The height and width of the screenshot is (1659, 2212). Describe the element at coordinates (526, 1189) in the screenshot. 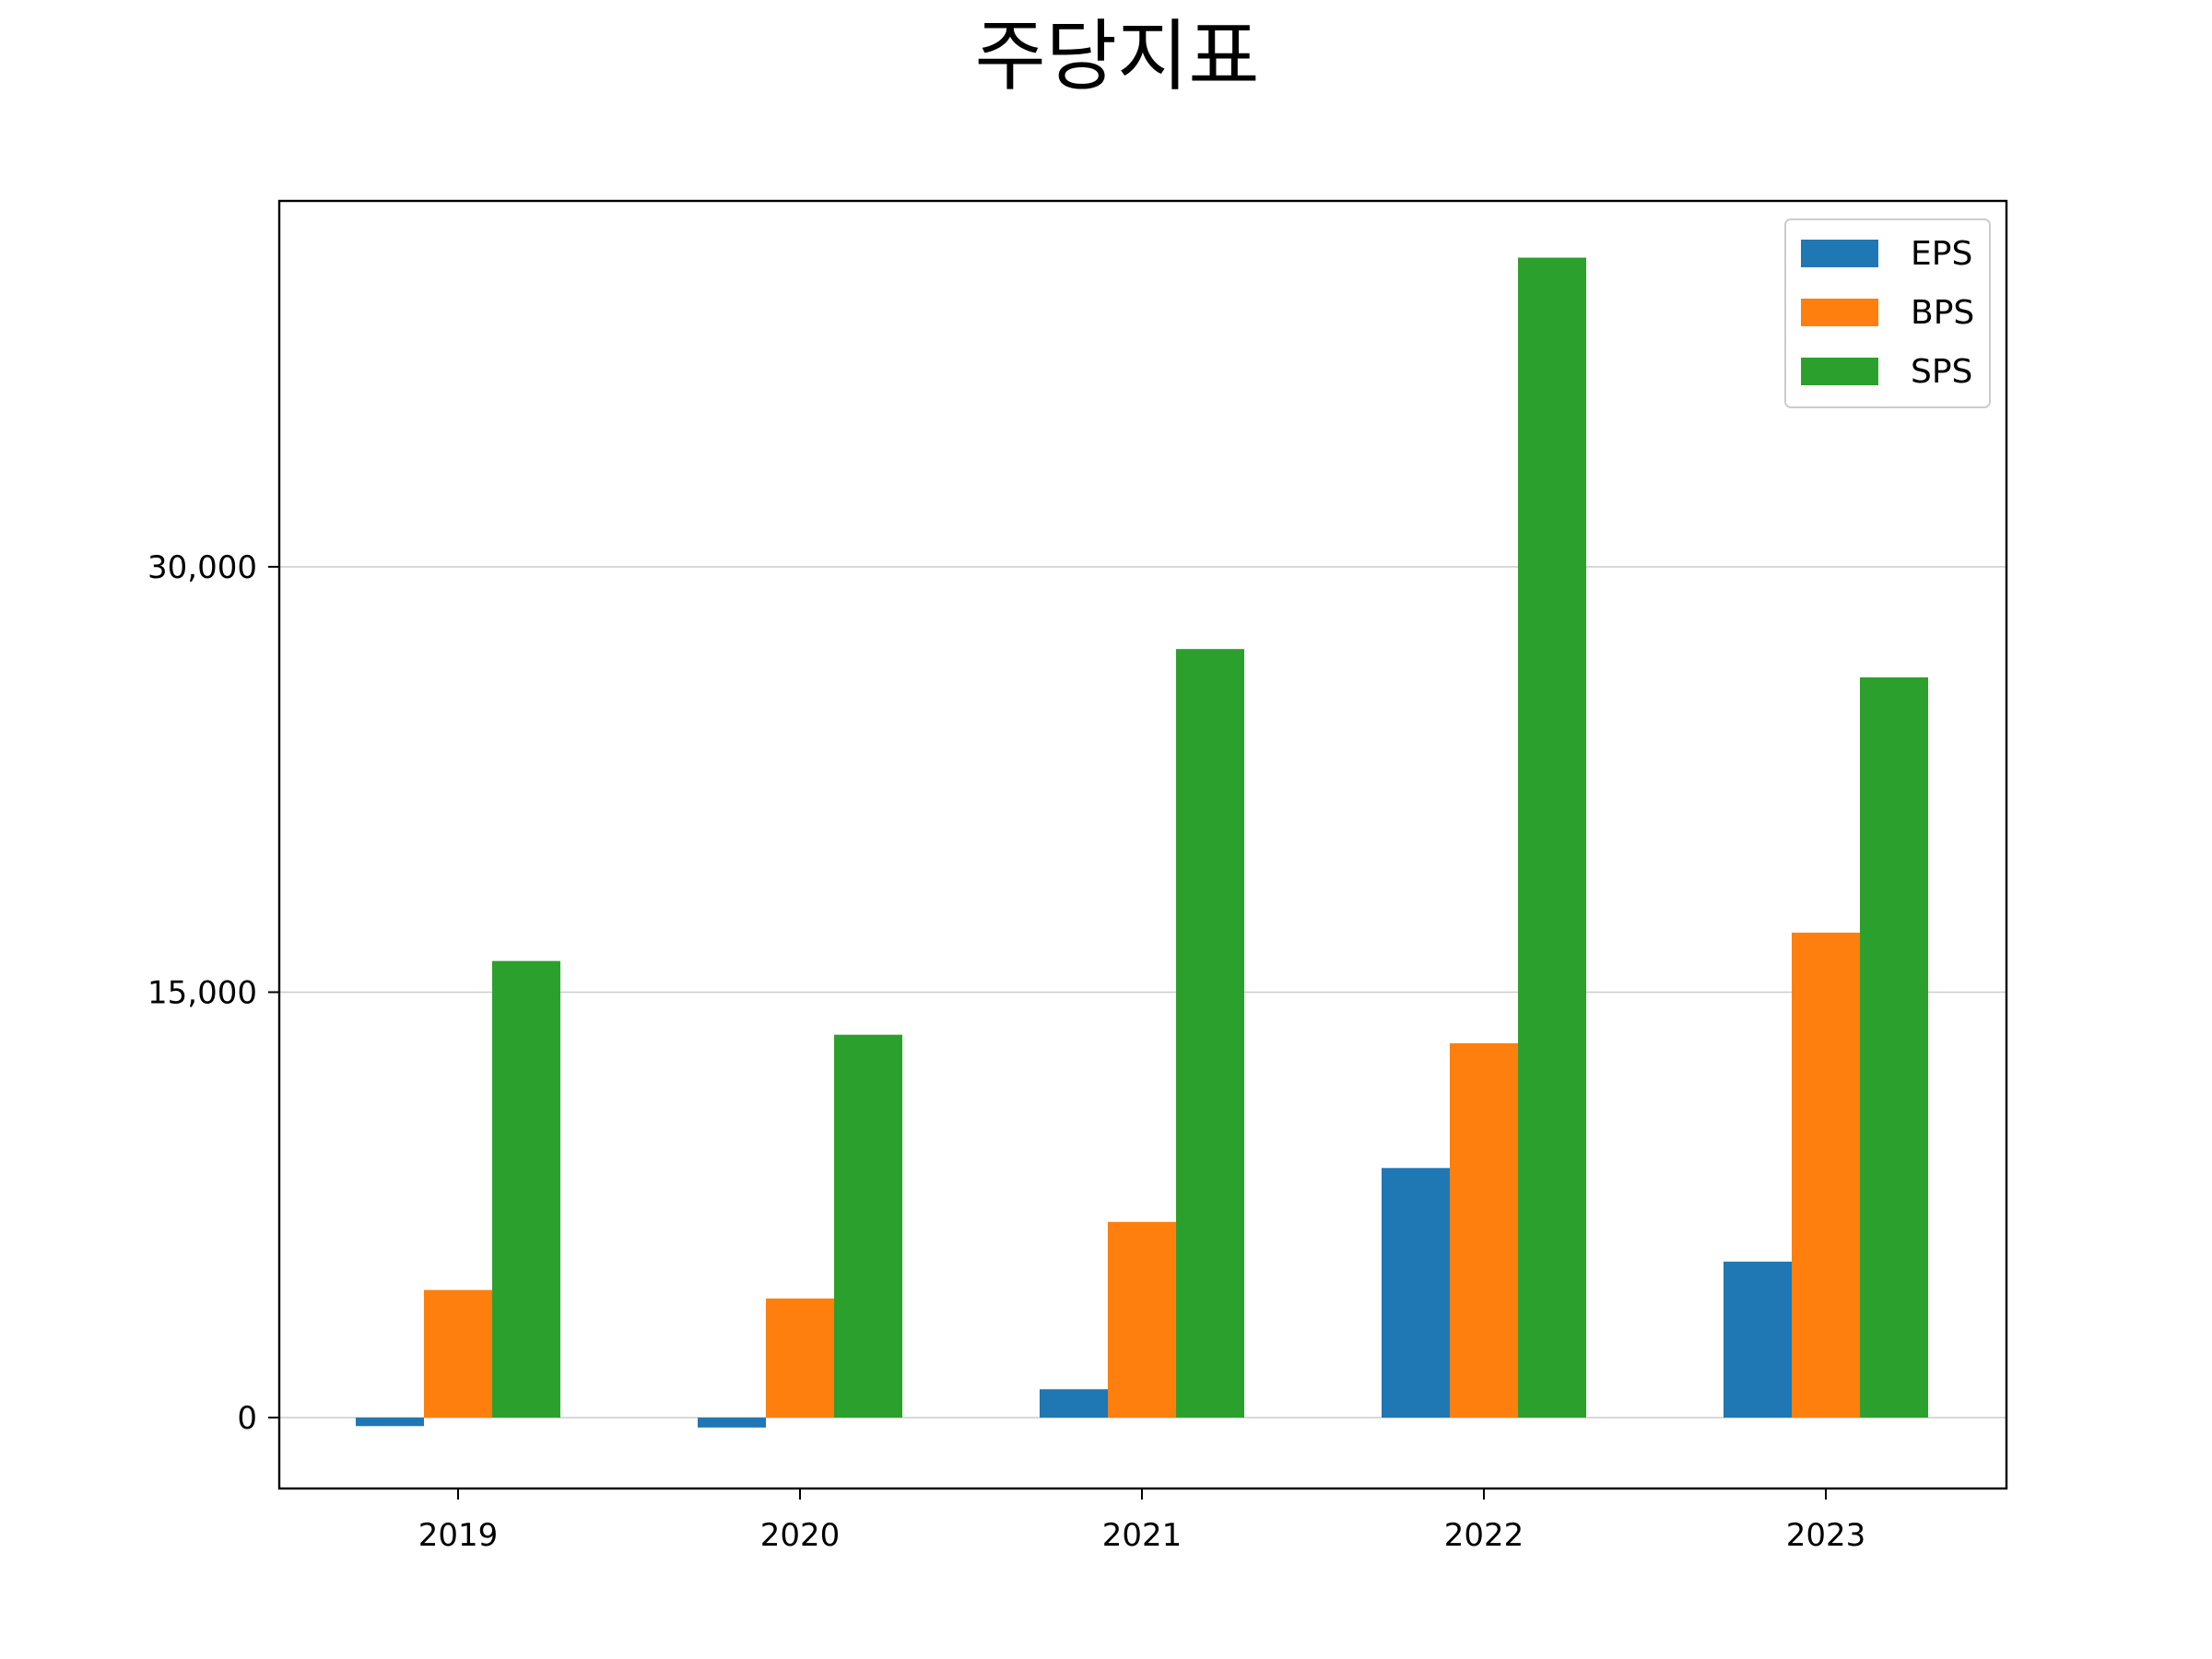

I see `bar-sps-2019` at that location.